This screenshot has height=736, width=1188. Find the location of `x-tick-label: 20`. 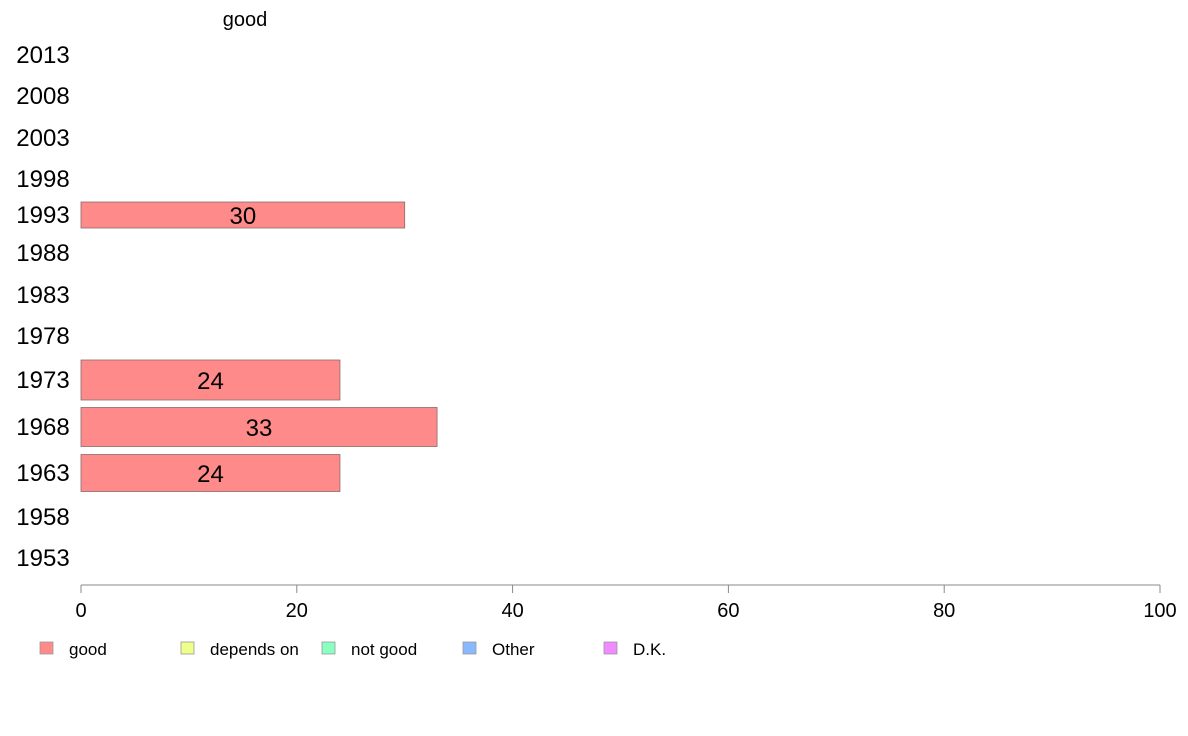

x-tick-label: 20 is located at coordinates (297, 611).